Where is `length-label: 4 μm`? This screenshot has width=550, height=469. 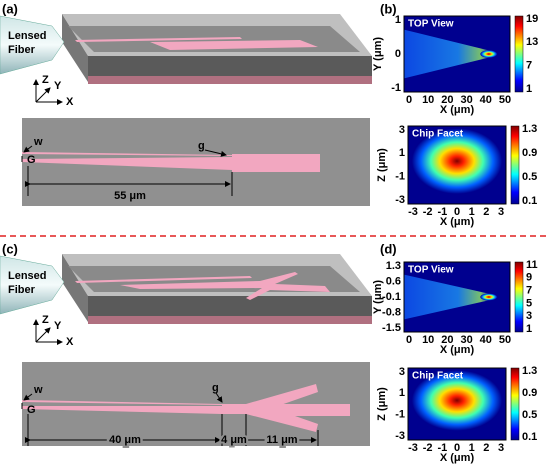
length-label: 4 μm is located at coordinates (234, 440).